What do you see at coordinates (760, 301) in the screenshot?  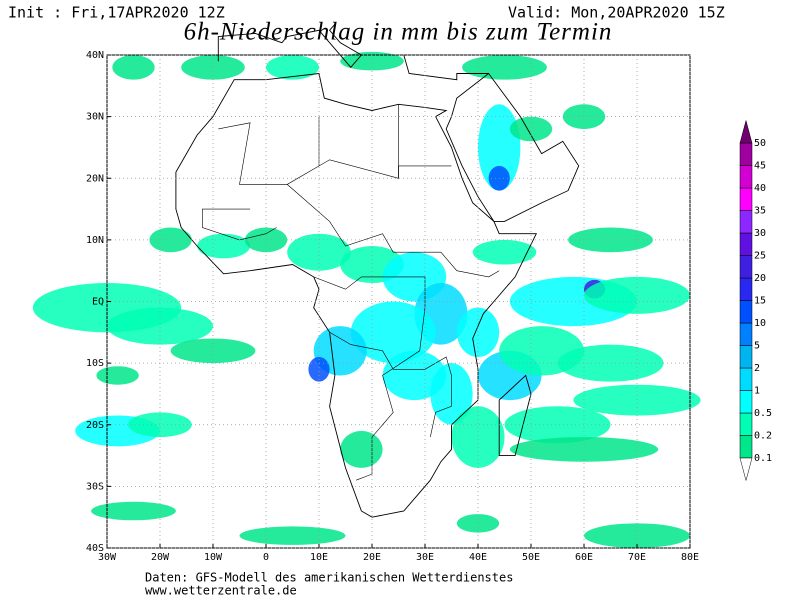 I see `colorbar-label: 15` at bounding box center [760, 301].